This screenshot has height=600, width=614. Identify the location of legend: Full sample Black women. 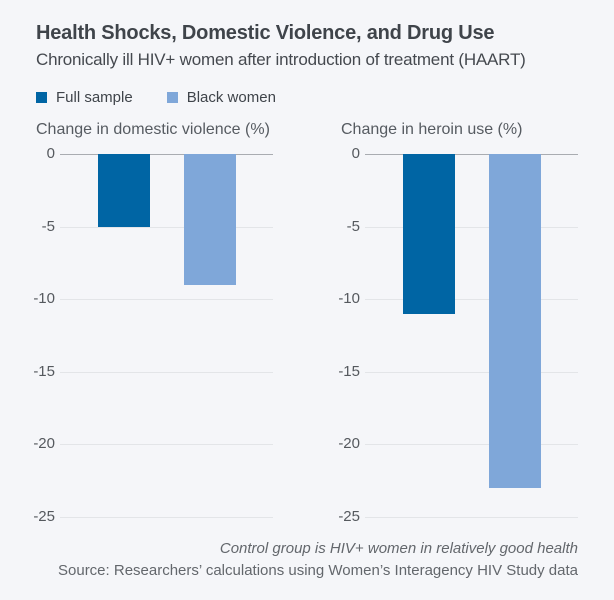
(156, 97).